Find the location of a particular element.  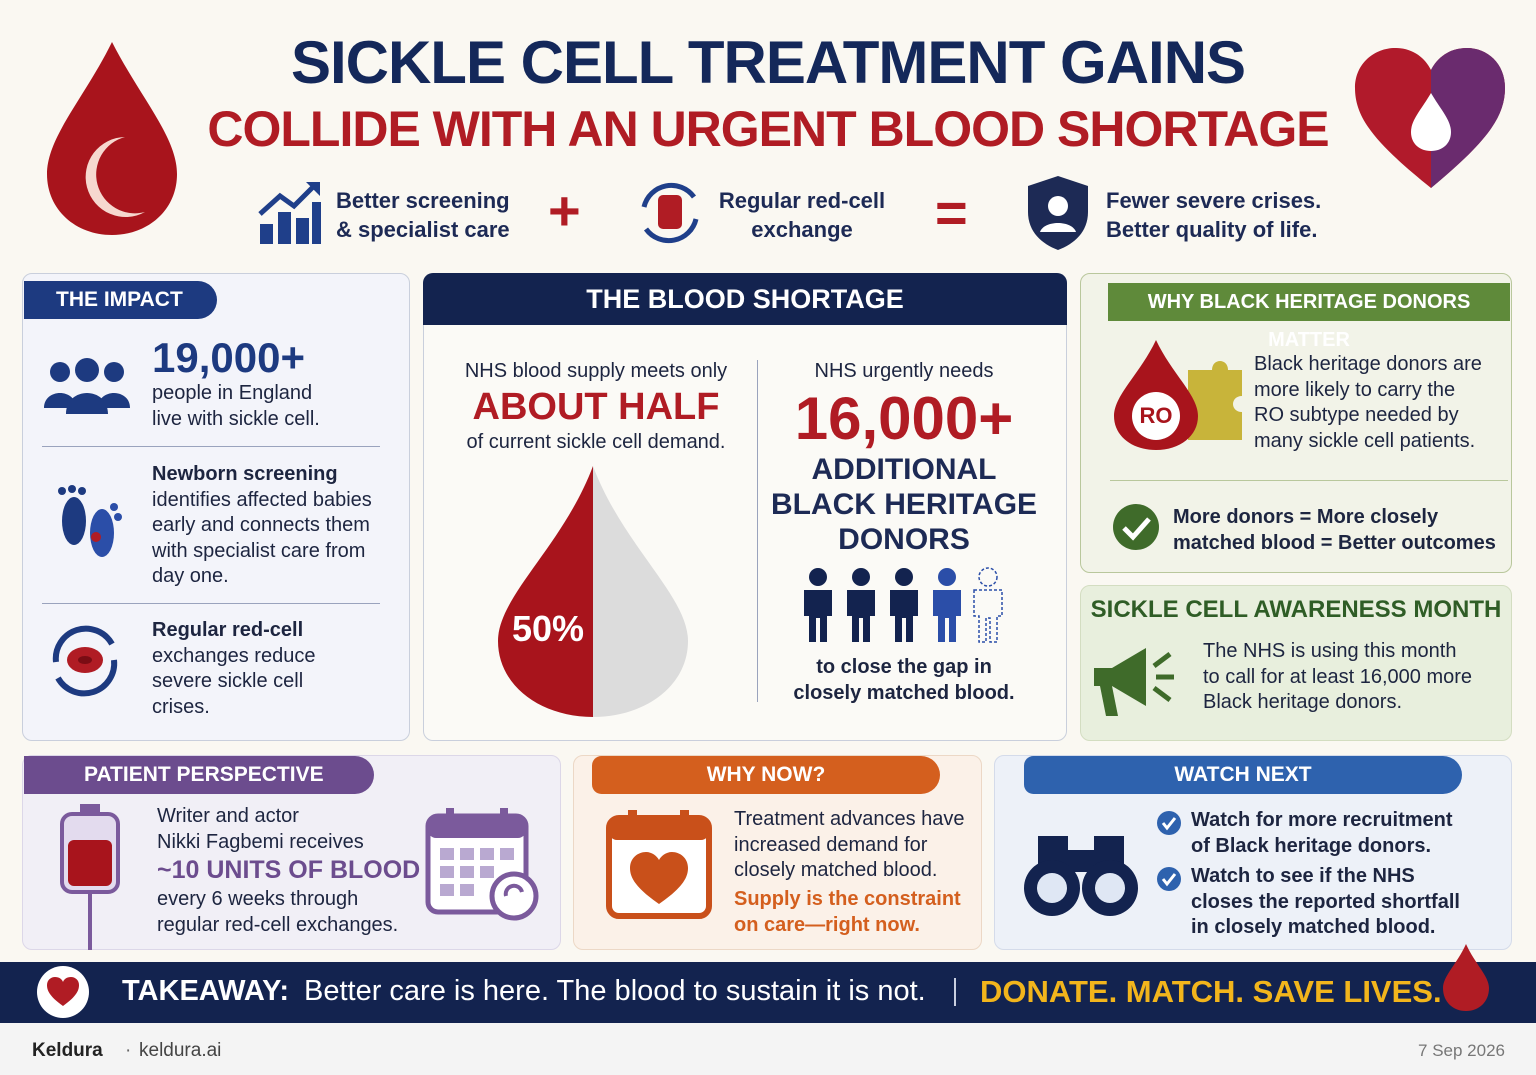

text-line: exchanges reduce is located at coordinates (234, 655).